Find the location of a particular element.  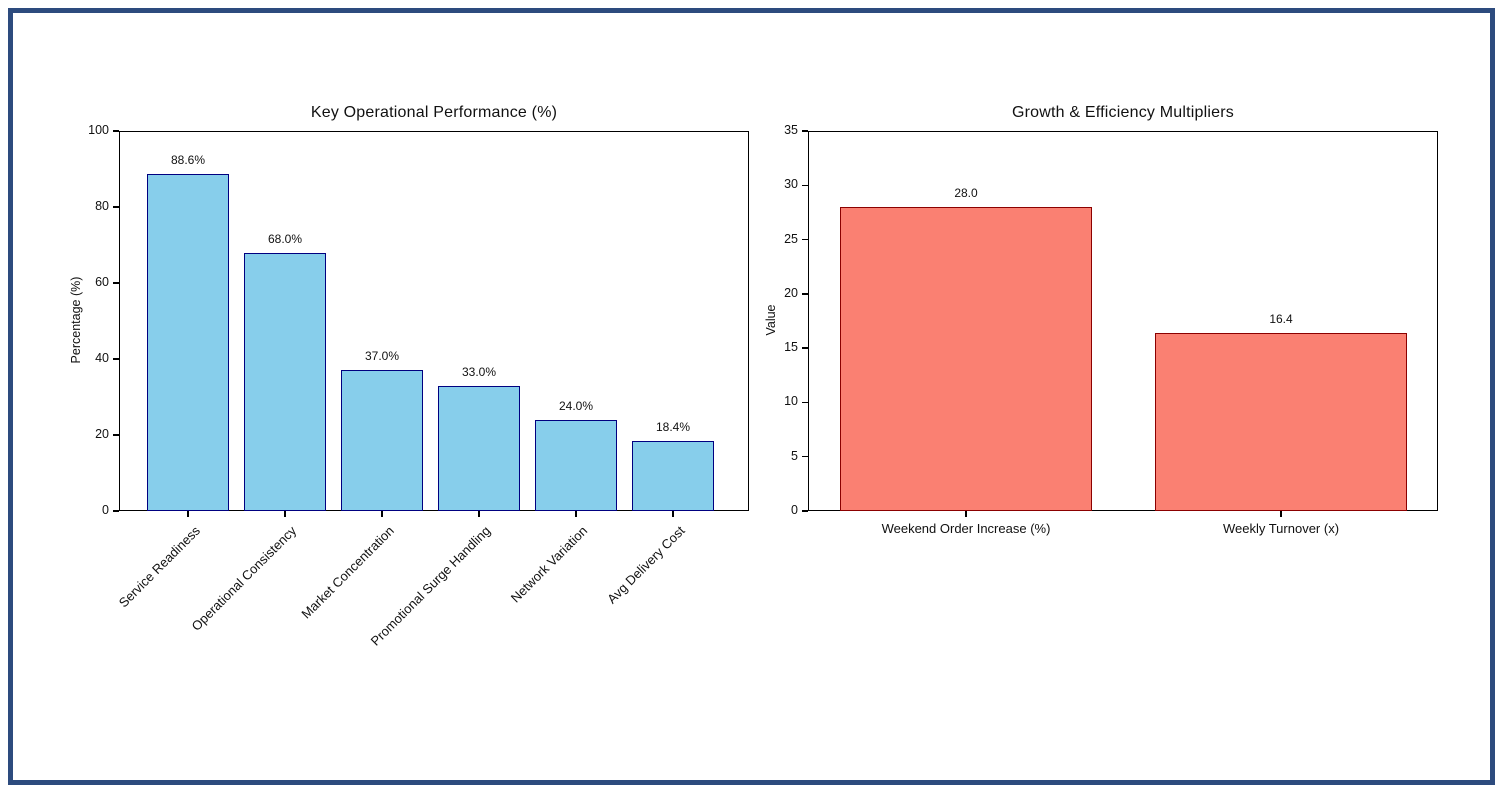

y-tick-label: 100 is located at coordinates (98, 130).